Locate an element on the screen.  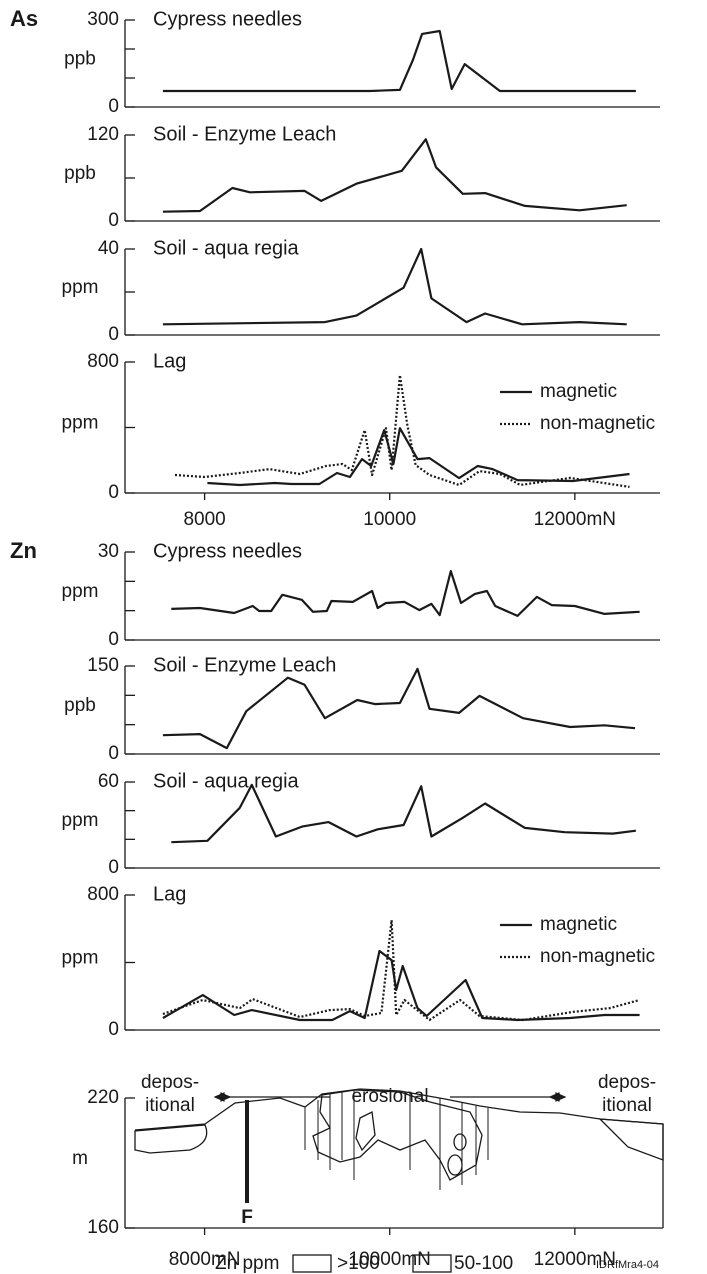
panel-label: As is located at coordinates (24, 18).